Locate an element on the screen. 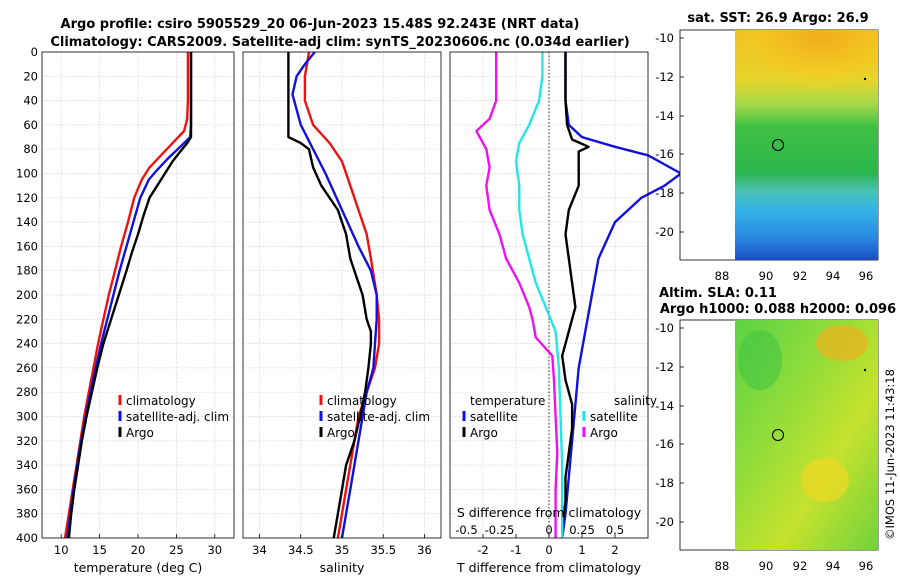  y-tick-label: 360 is located at coordinates (27, 489).